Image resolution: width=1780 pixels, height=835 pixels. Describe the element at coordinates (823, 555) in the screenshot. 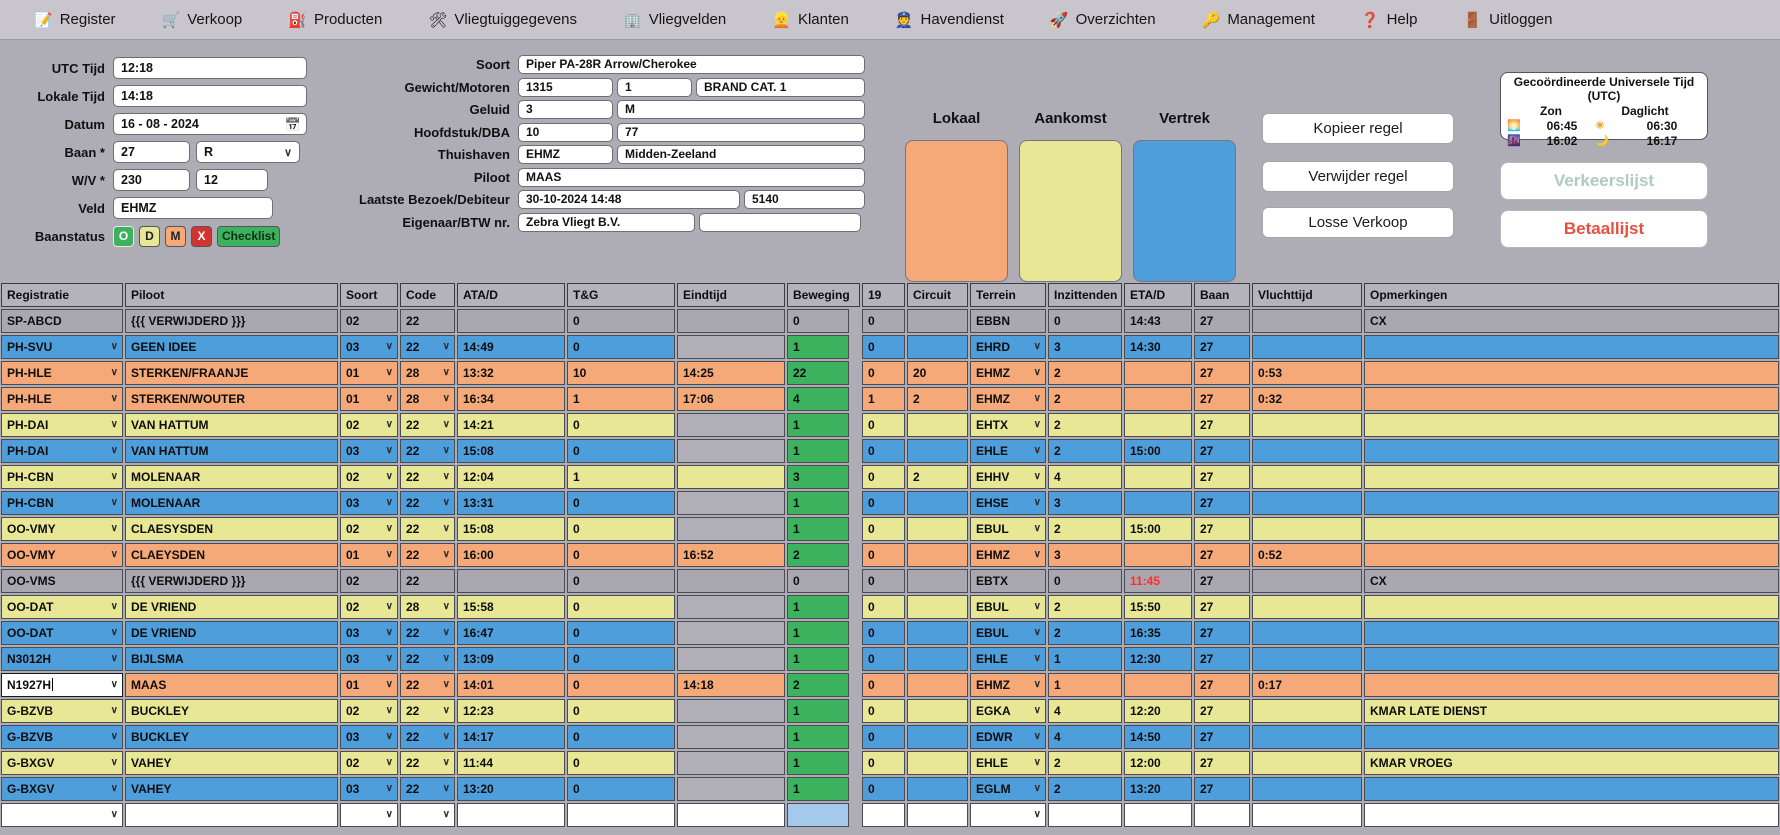

I see `cell-beweging: 2` at that location.